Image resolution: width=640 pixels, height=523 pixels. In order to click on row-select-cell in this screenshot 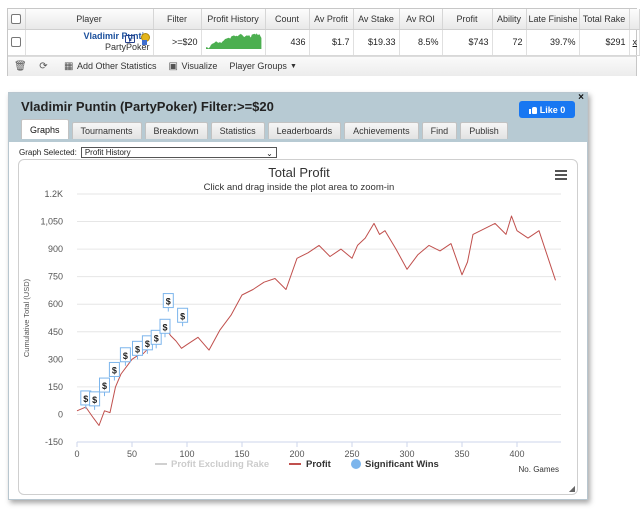, I will do `click(17, 42)`.